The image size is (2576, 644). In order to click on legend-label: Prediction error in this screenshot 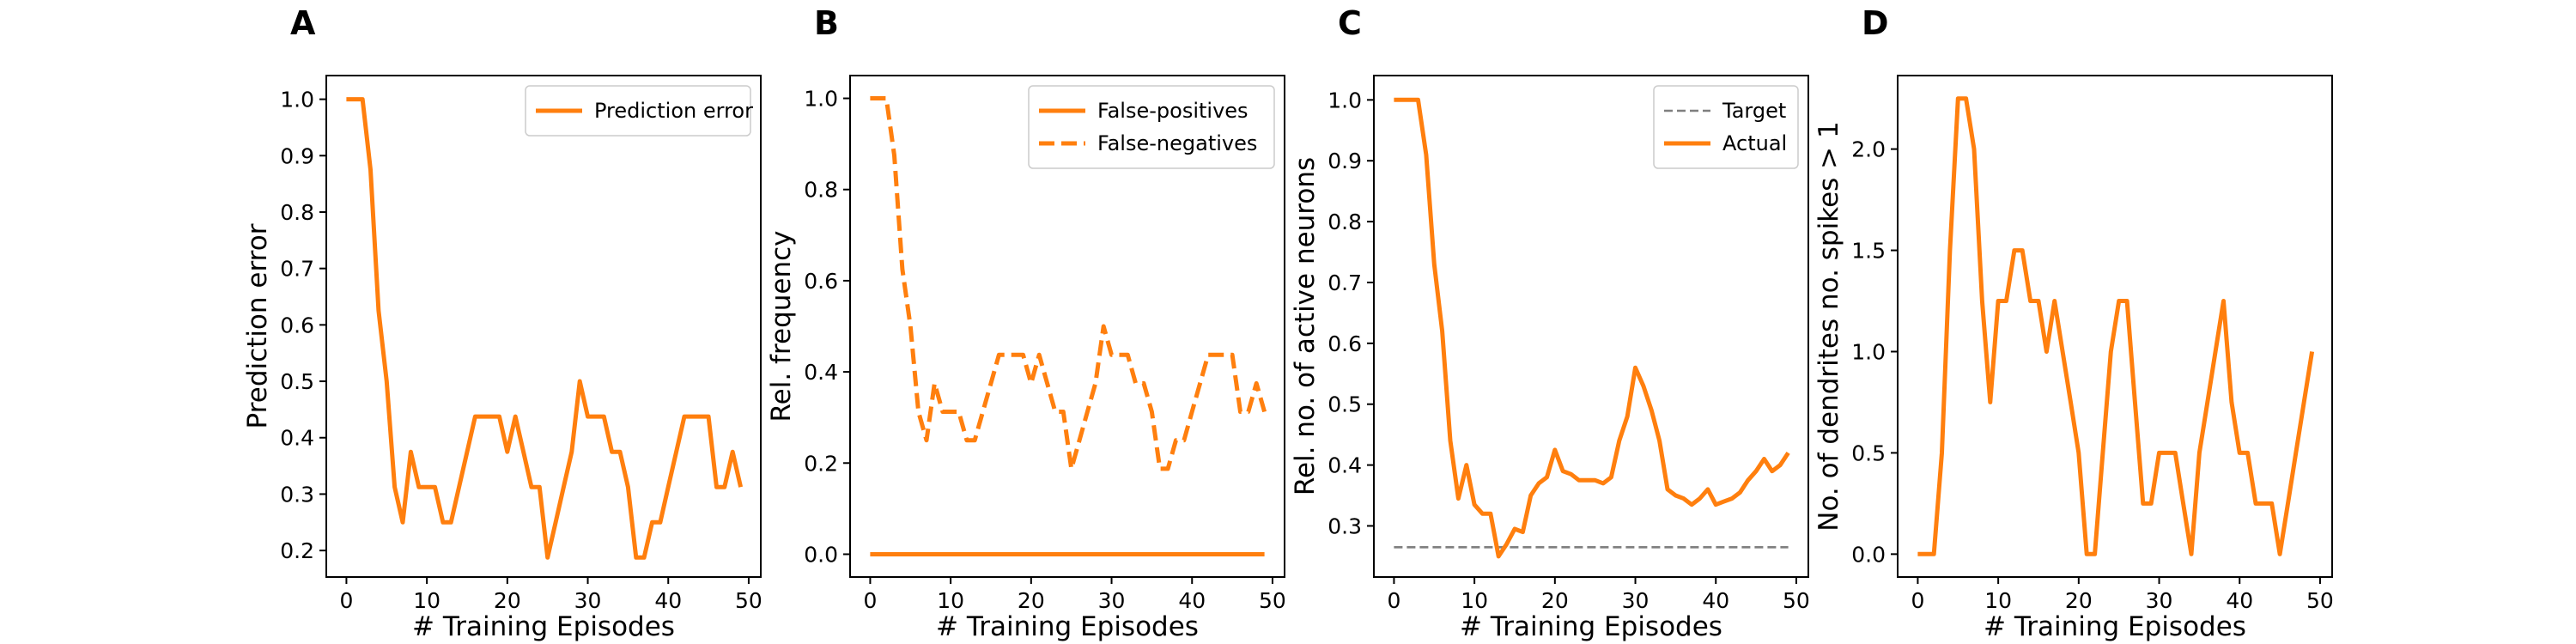, I will do `click(673, 111)`.